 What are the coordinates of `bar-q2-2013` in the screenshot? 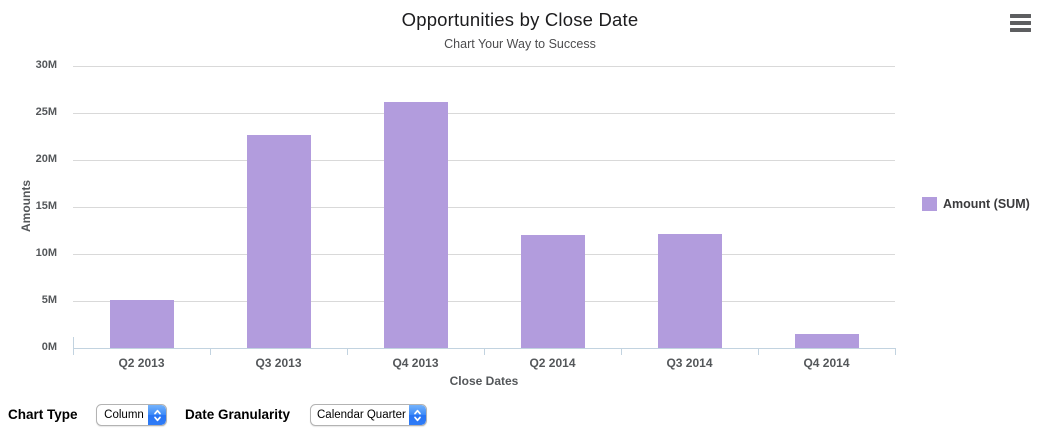 It's located at (141, 324).